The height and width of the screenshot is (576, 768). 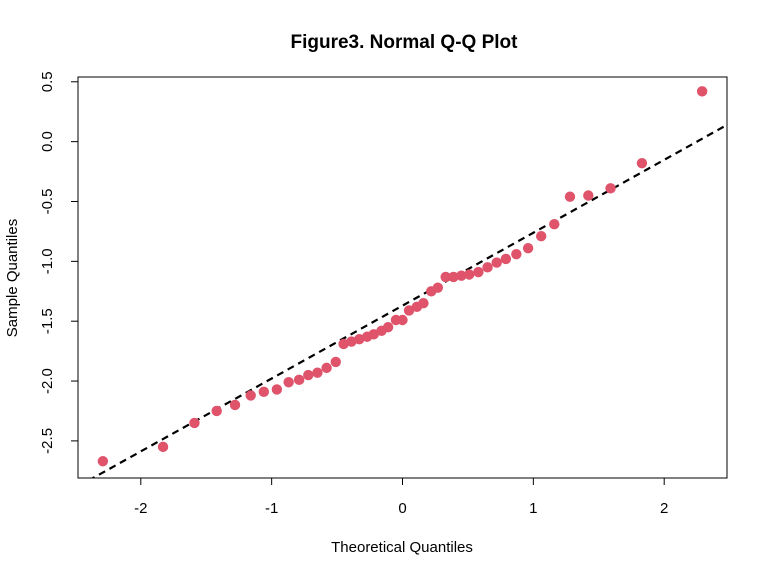 I want to click on y-tick-label: -0.5, so click(x=47, y=202).